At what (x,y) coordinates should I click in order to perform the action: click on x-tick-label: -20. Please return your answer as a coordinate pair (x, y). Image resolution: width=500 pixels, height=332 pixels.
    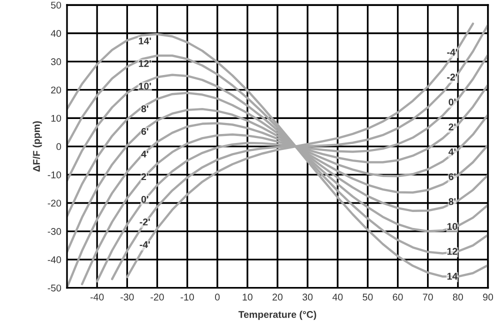
    Looking at the image, I should click on (157, 297).